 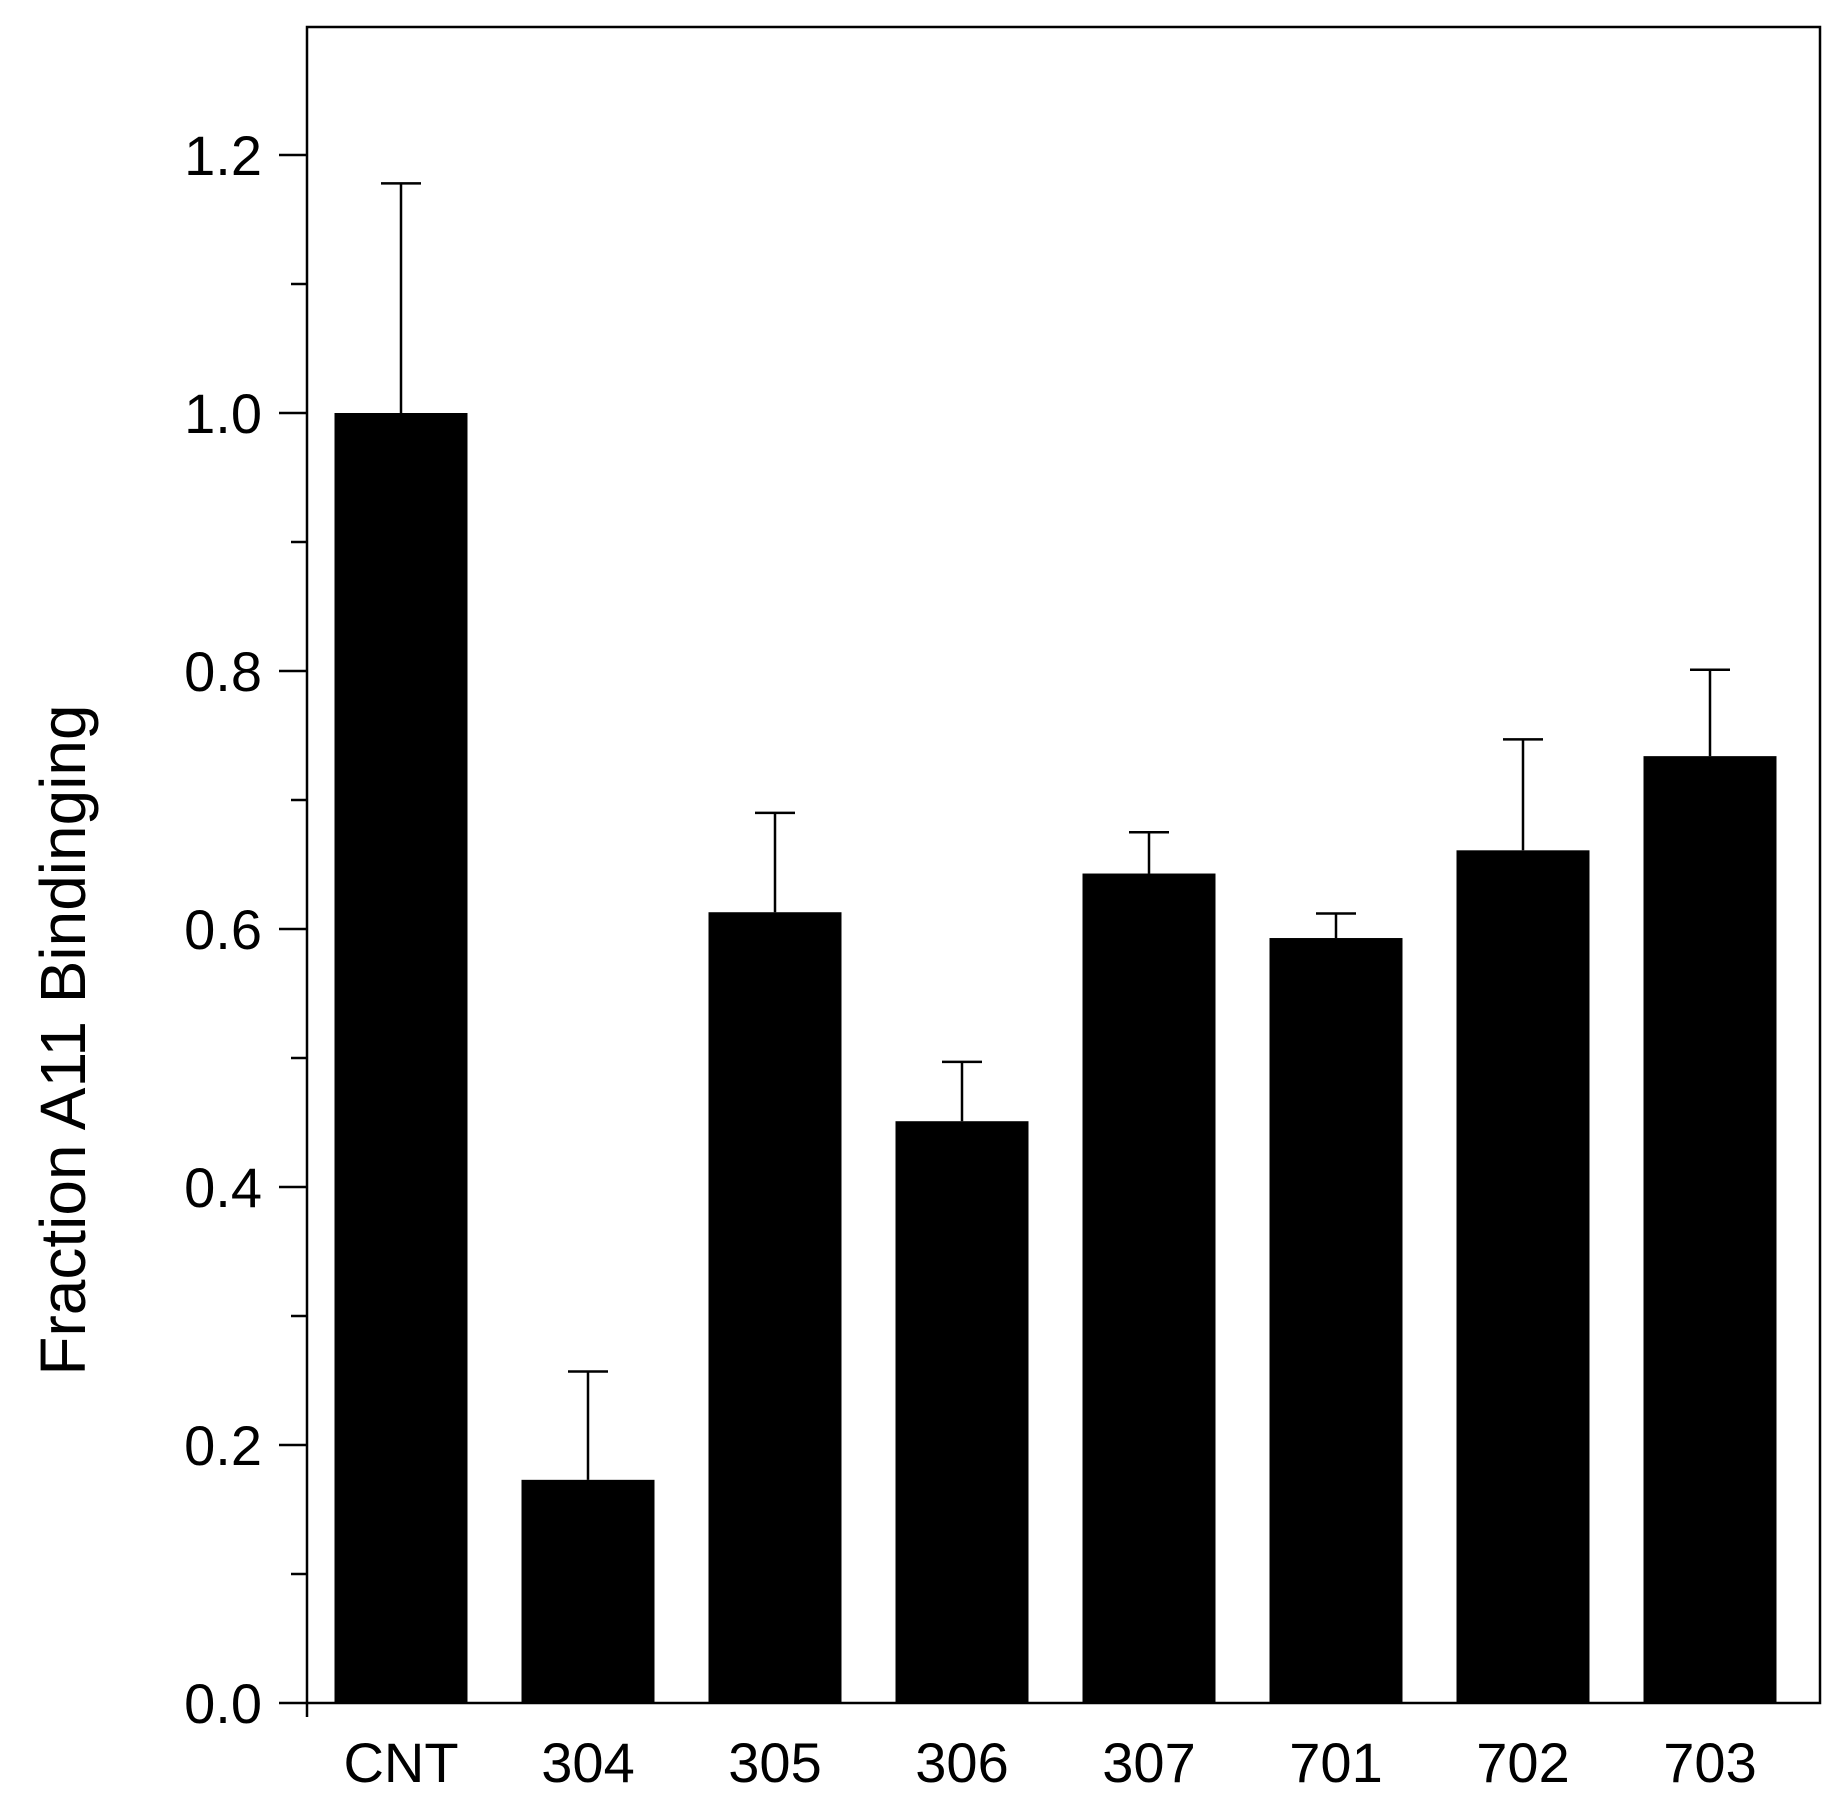 I want to click on x-tick-label-703: 703, so click(x=1709, y=1762).